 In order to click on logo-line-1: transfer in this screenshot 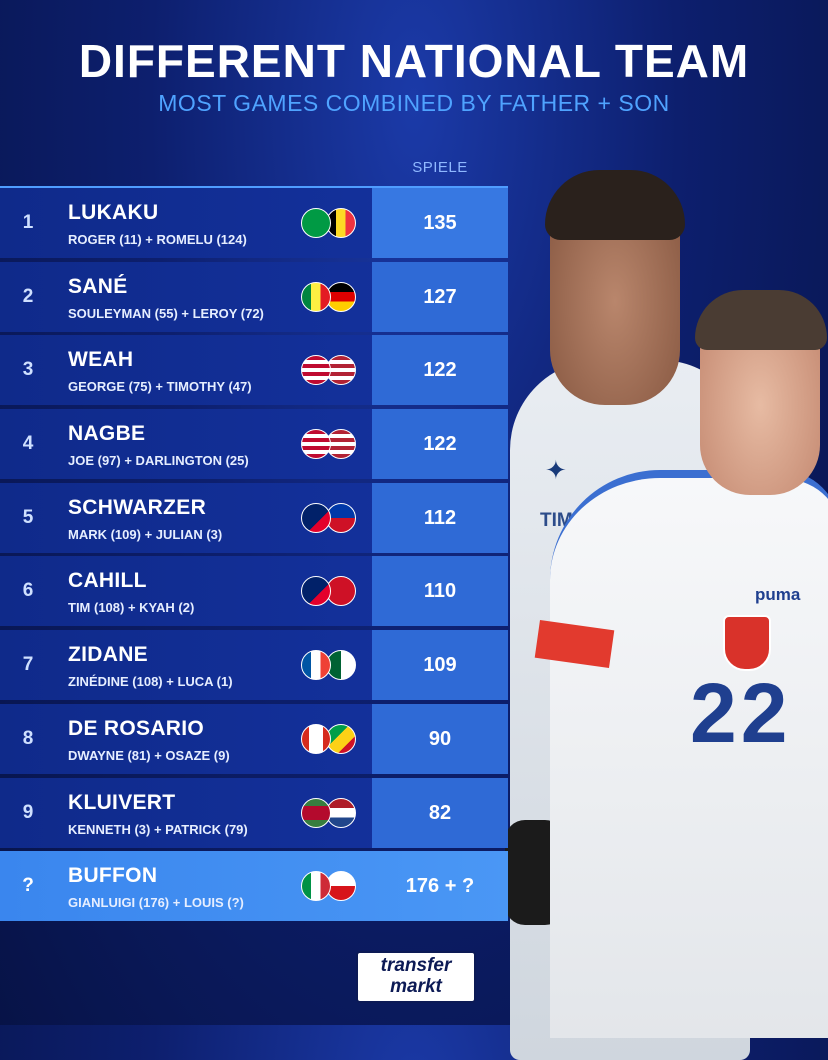, I will do `click(416, 965)`.